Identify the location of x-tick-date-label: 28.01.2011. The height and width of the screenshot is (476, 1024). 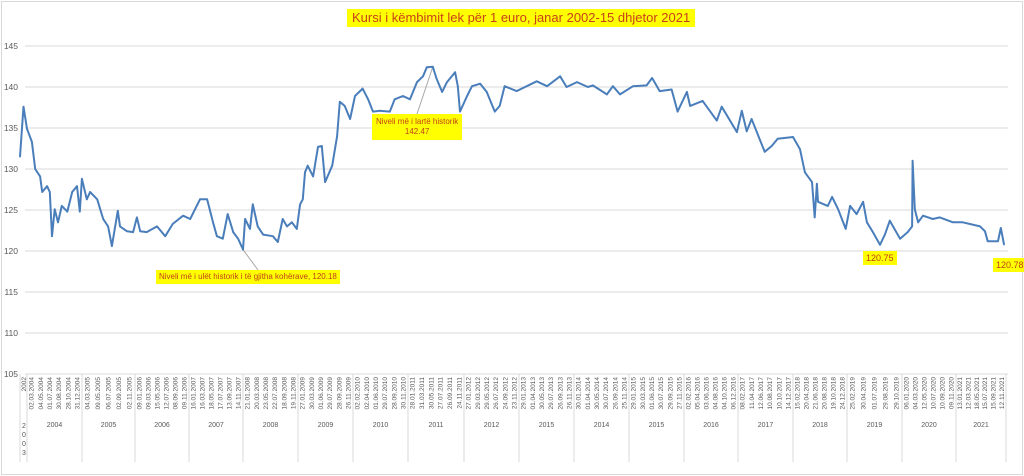
(413, 393).